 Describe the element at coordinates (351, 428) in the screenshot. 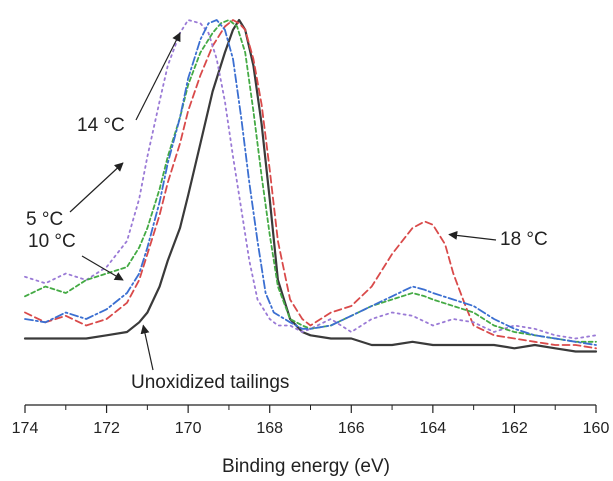

I see `x-tick-label-4: 166` at that location.